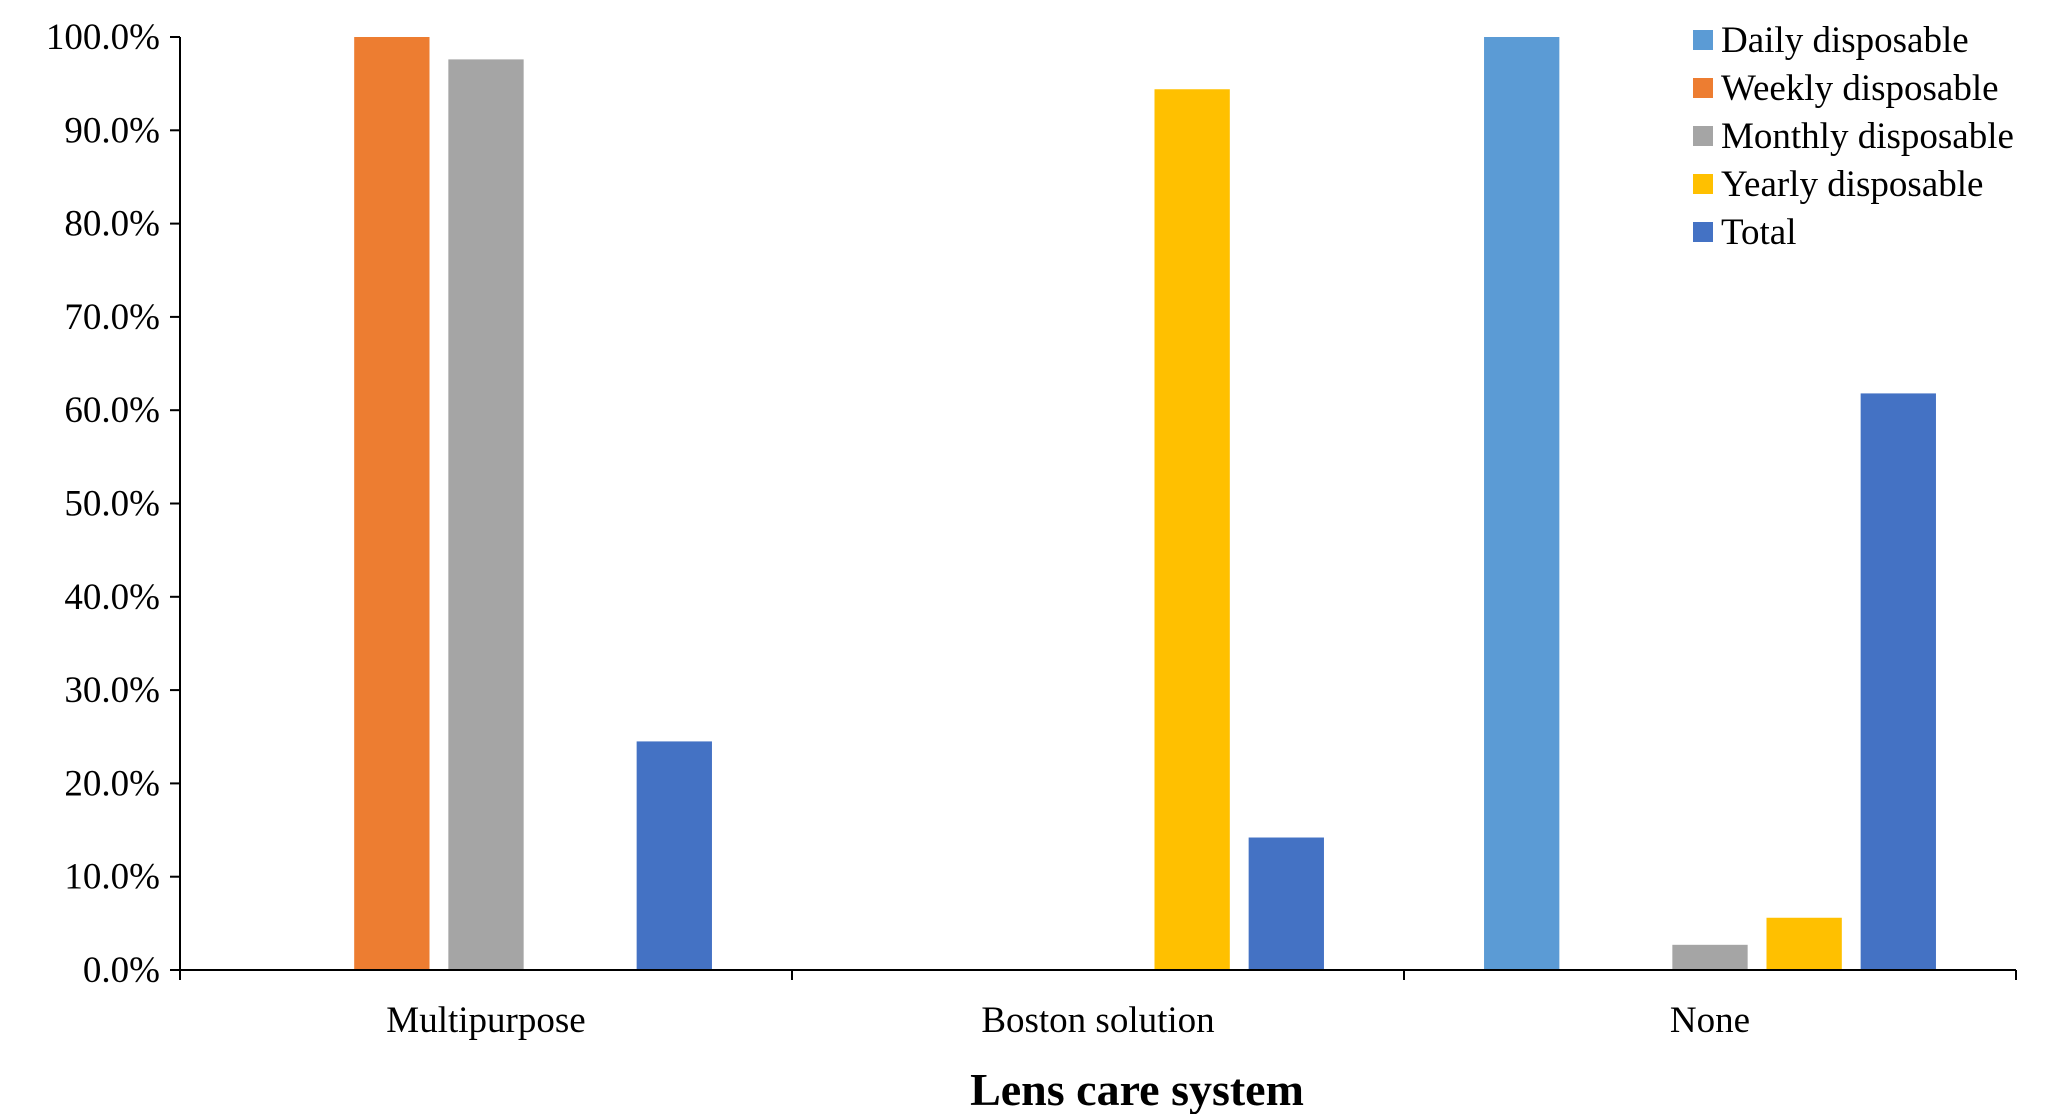 This screenshot has height=1114, width=2069. Describe the element at coordinates (112, 130) in the screenshot. I see `y-tick-label: 90.0%` at that location.